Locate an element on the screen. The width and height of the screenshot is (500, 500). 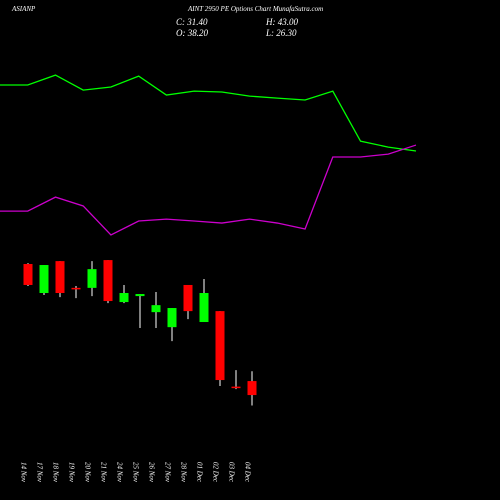
x-tick-label: 18 Nov is located at coordinates (55, 472).